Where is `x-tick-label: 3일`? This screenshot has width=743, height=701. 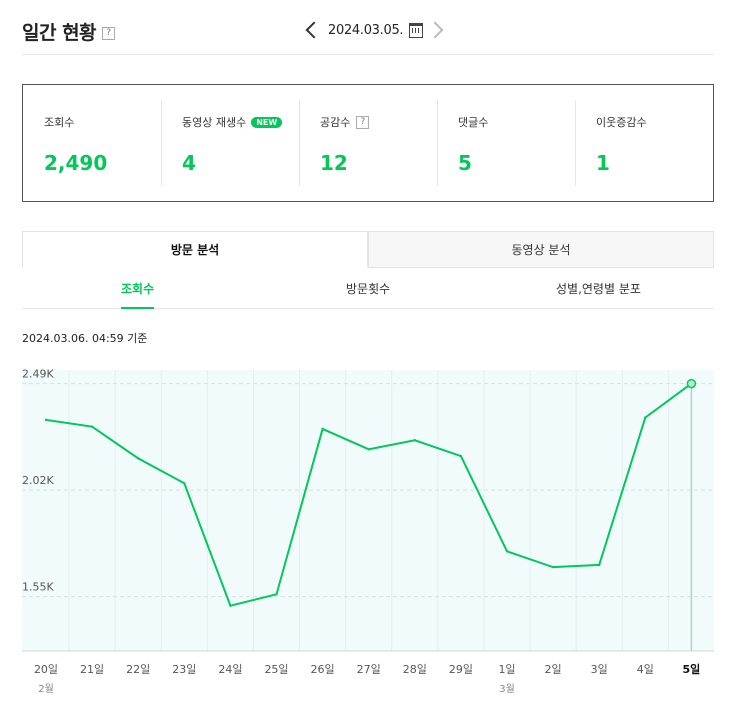 x-tick-label: 3일 is located at coordinates (599, 669).